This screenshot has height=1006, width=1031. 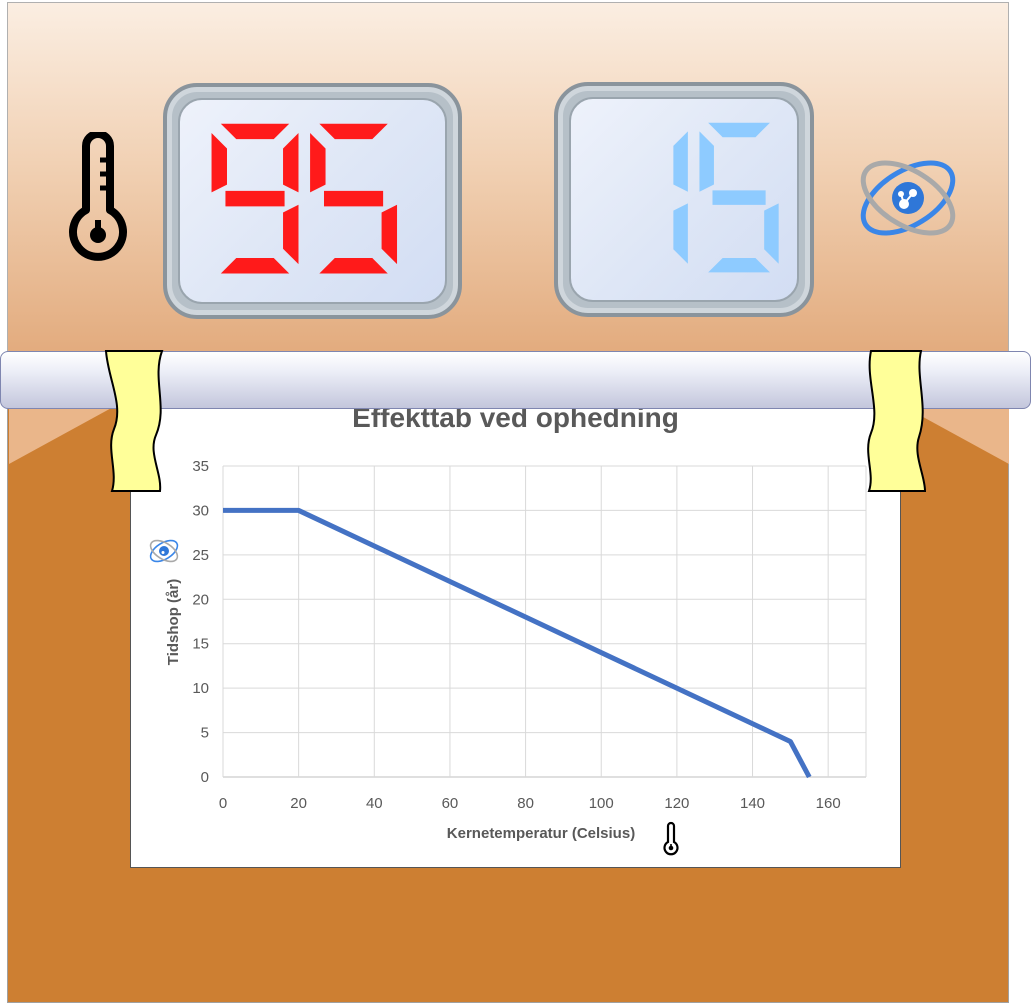 What do you see at coordinates (200, 622) in the screenshot?
I see `y-tick-labels: 0 5 10 15 20 25 30 35` at bounding box center [200, 622].